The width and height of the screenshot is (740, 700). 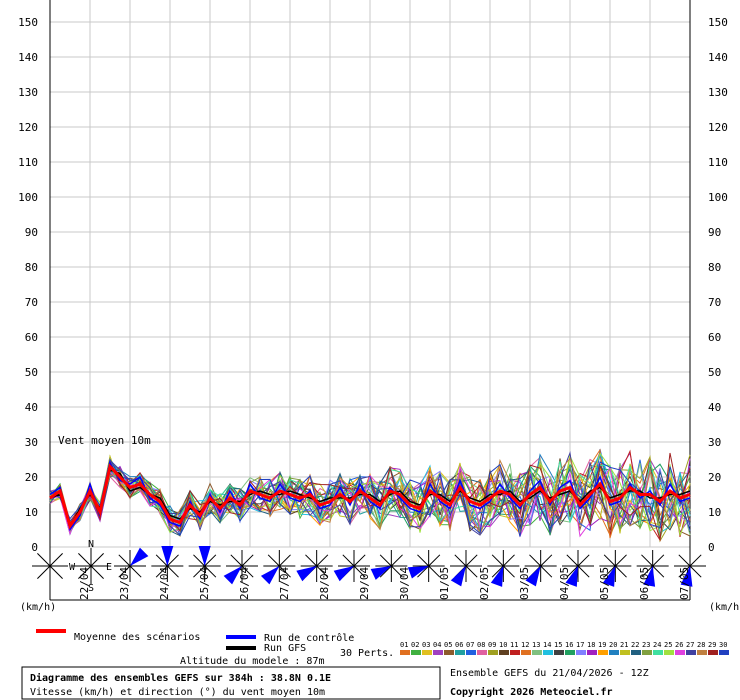 What do you see at coordinates (285, 648) in the screenshot?
I see `legend-gfs-label: Run GFS` at bounding box center [285, 648].